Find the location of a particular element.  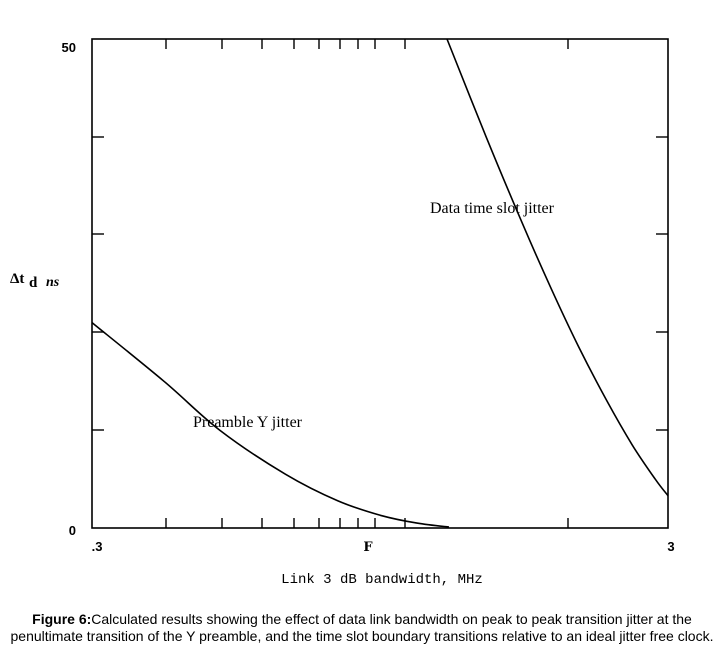

y-axis-label-symbol: Δt is located at coordinates (17, 279).